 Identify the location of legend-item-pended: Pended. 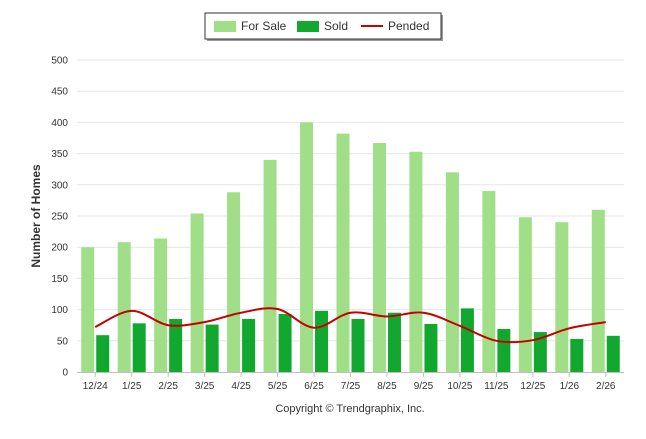
(395, 26).